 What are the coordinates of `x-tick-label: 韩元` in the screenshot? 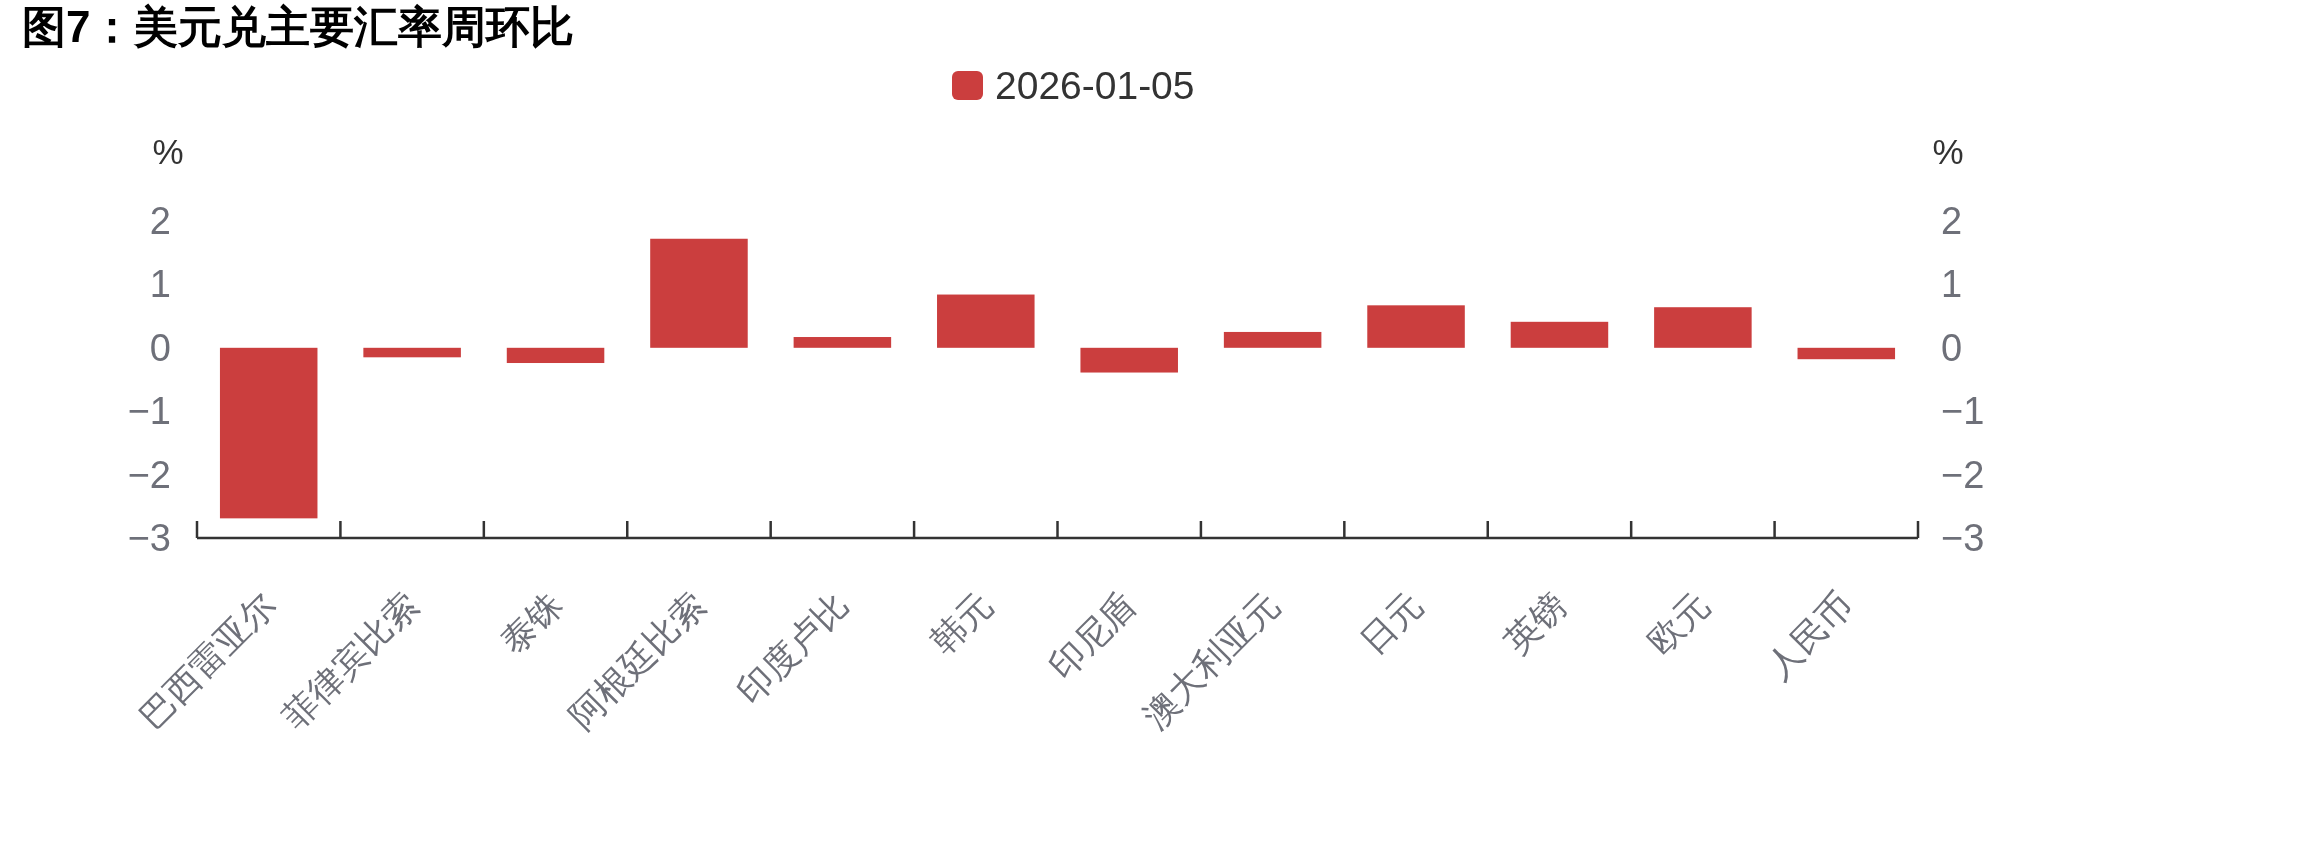 It's located at (961, 623).